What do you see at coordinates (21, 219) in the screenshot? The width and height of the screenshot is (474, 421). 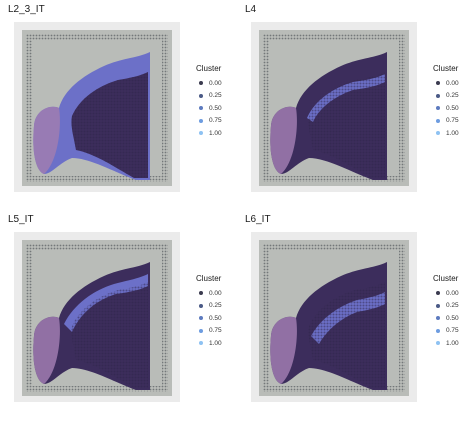 I see `panel-title: L5_IT` at bounding box center [21, 219].